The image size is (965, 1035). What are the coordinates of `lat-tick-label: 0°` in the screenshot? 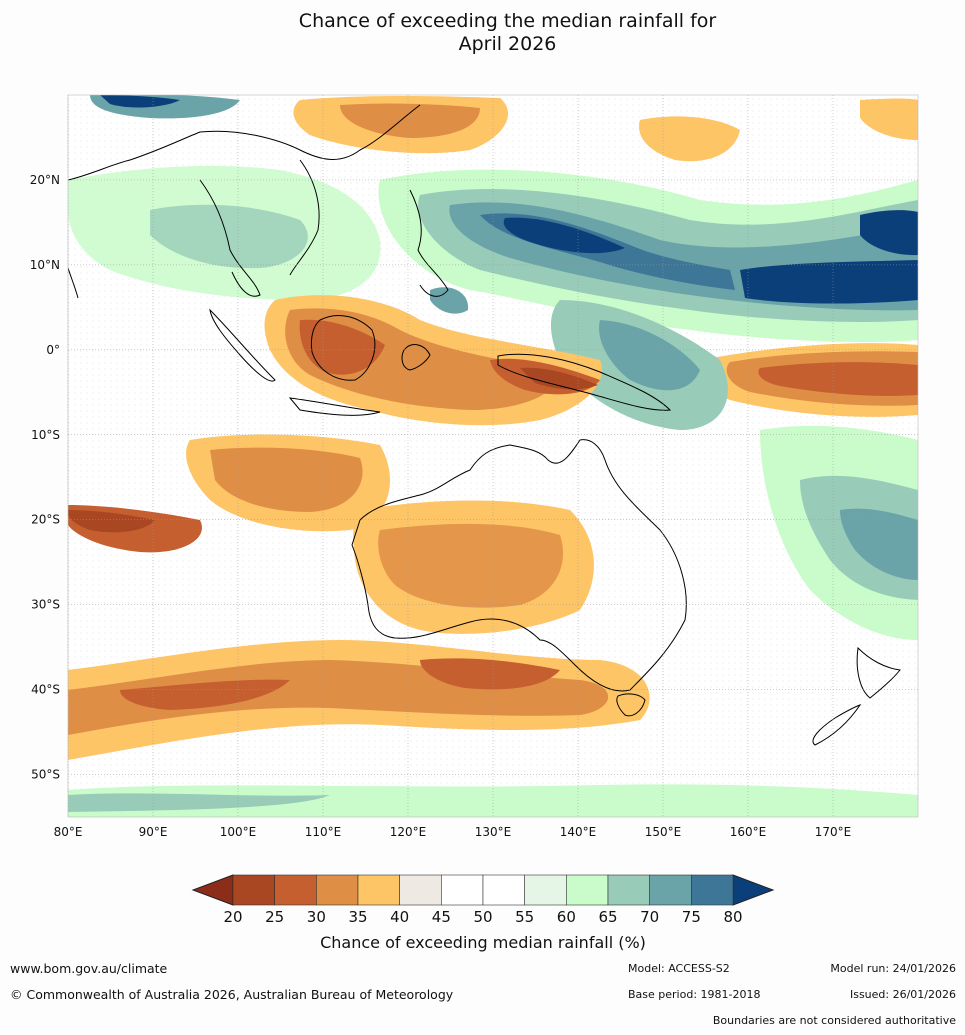 It's located at (53, 350).